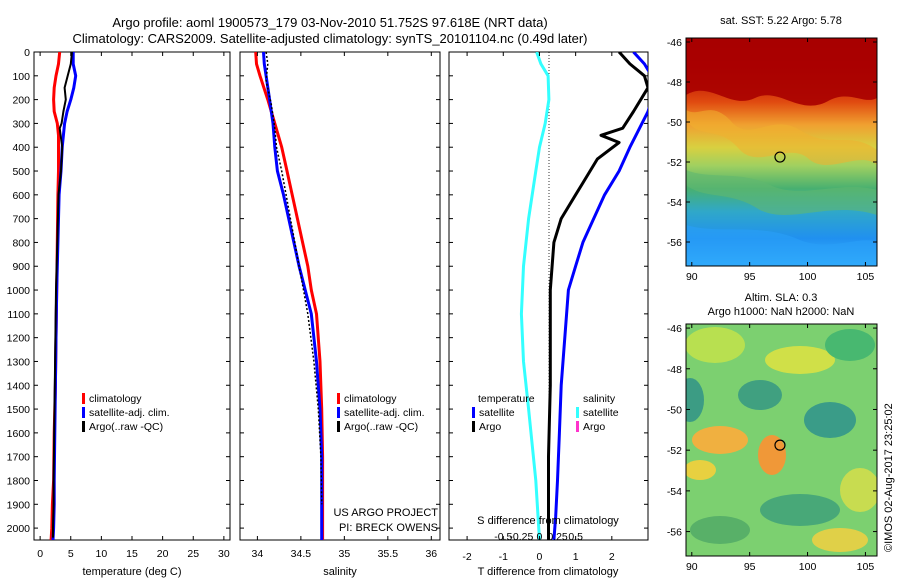 The height and width of the screenshot is (580, 900). I want to click on t-difference-xlabel: T difference from climatology, so click(548, 572).